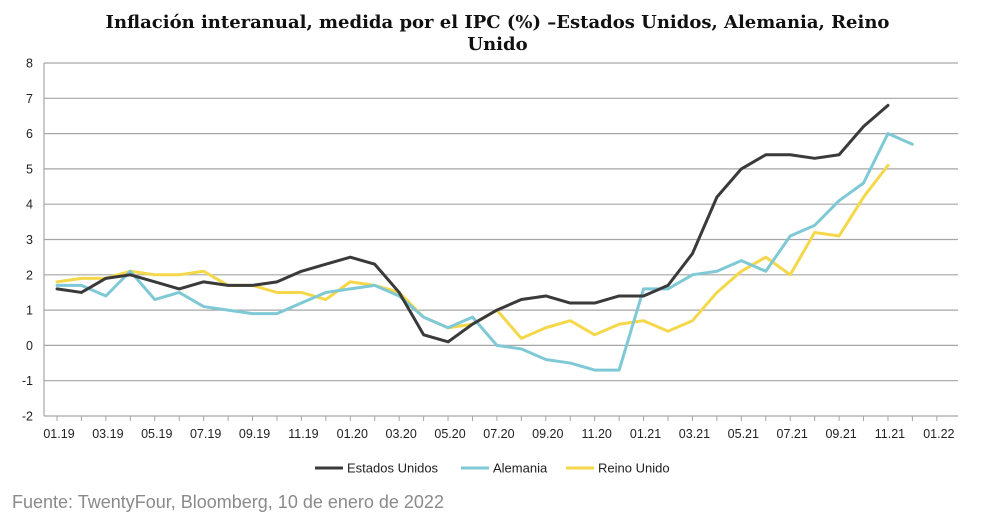 This screenshot has height=526, width=995. I want to click on y-tick-label: 1, so click(29, 311).